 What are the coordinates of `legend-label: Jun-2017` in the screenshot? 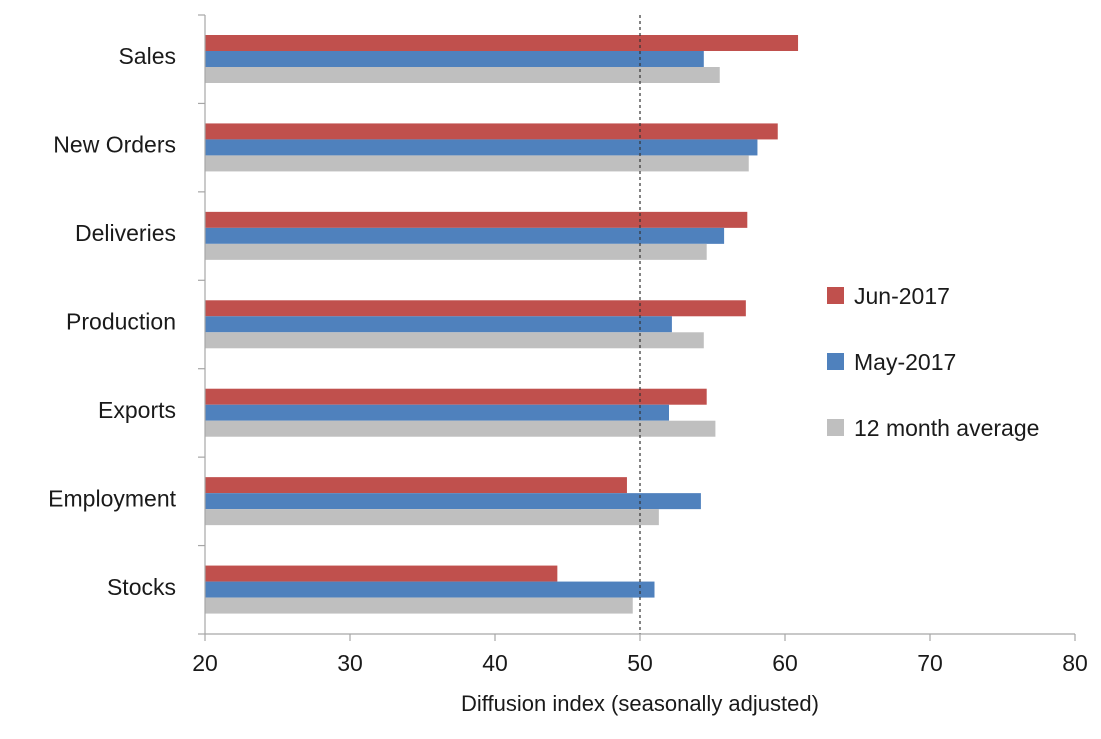 It's located at (902, 296).